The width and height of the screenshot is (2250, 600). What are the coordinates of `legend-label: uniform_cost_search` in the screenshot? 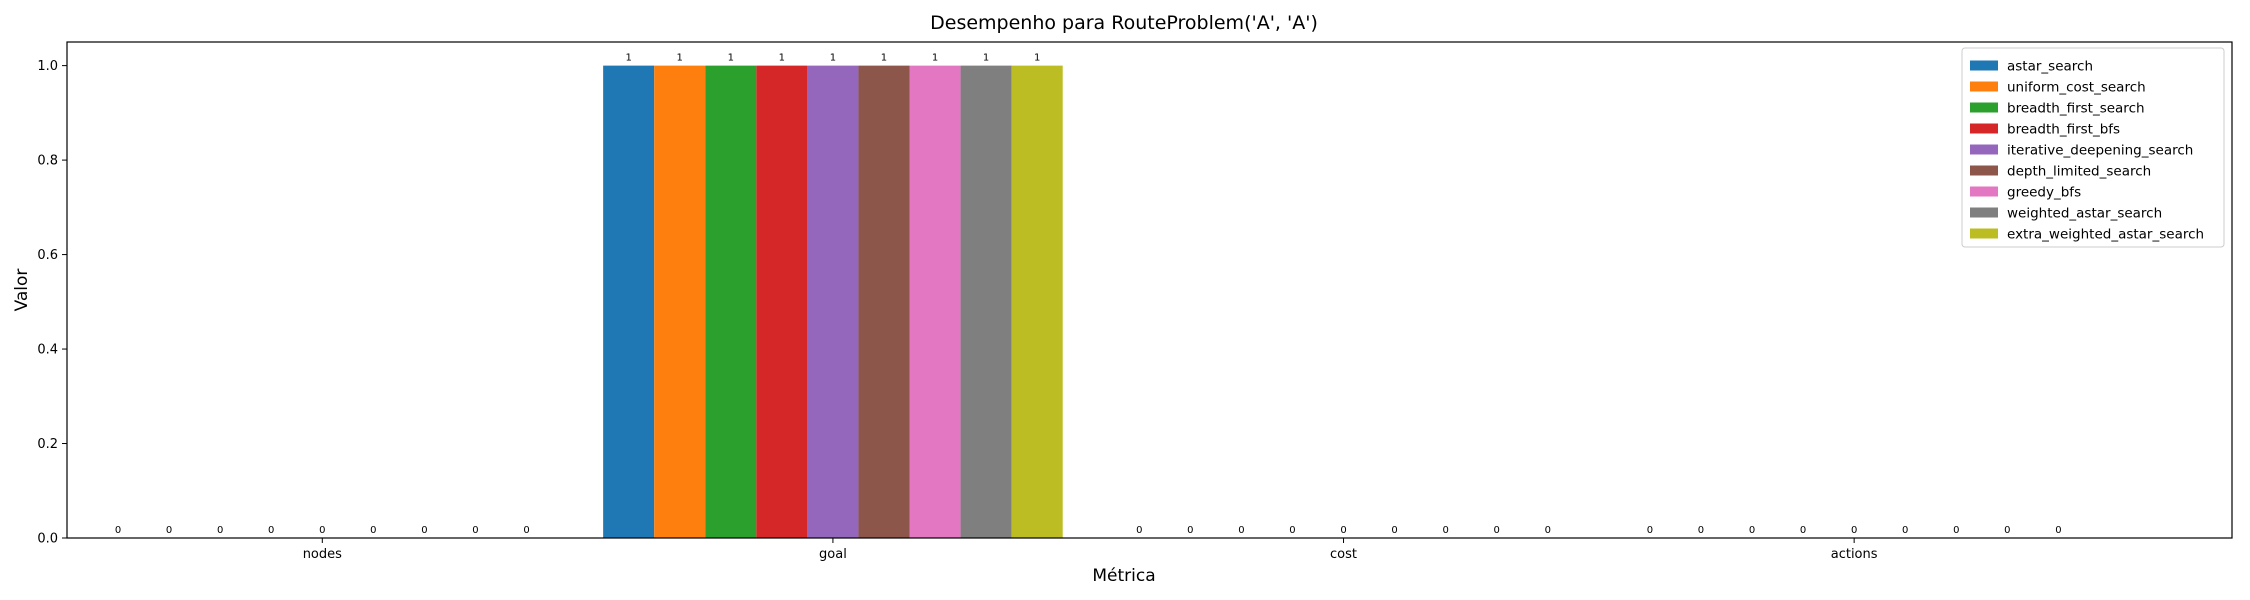 It's located at (2076, 88).